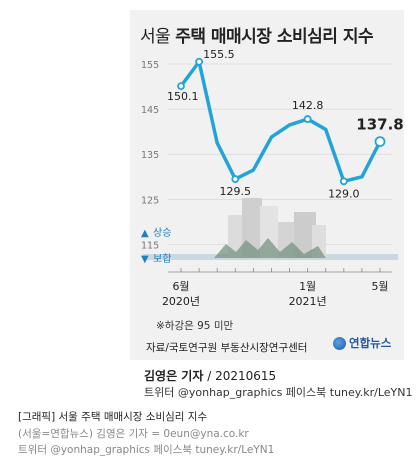 The height and width of the screenshot is (459, 418). Describe the element at coordinates (280, 122) in the screenshot. I see `series-line` at that location.